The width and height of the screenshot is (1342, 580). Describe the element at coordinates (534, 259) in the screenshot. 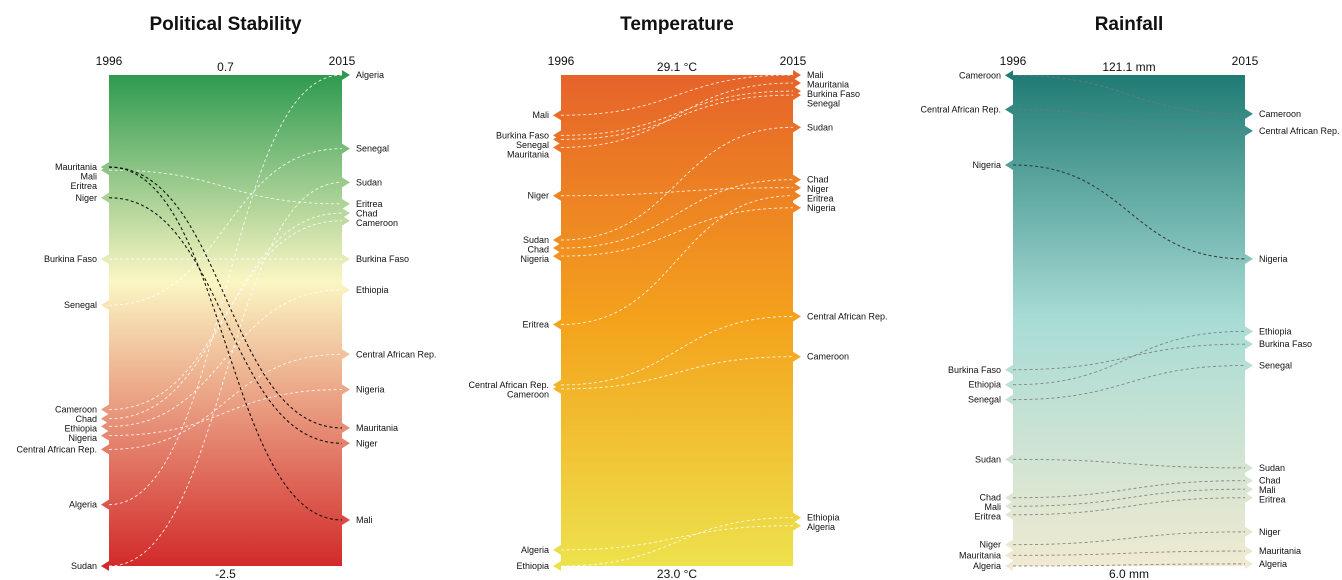

I see `country-label-1996-nigeria: Nigeria` at that location.